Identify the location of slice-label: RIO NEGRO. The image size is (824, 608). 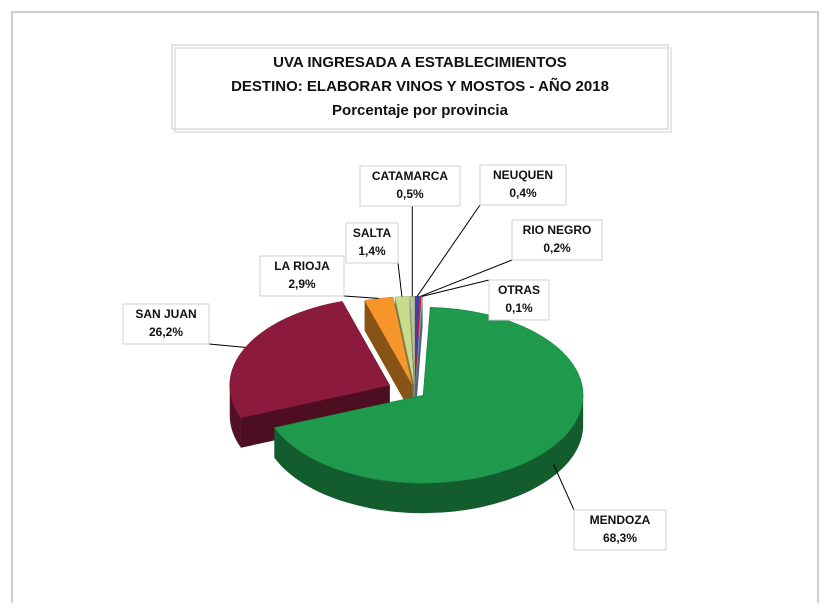
(557, 230).